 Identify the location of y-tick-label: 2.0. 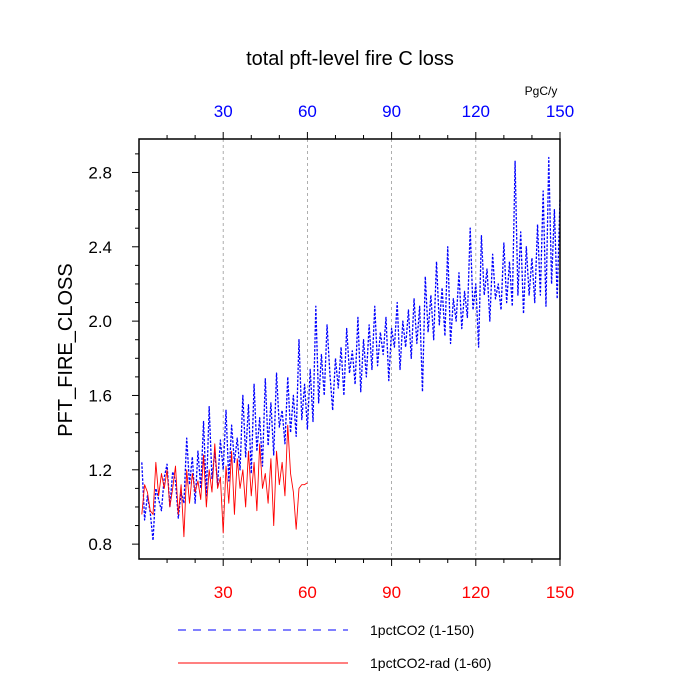
(100, 321).